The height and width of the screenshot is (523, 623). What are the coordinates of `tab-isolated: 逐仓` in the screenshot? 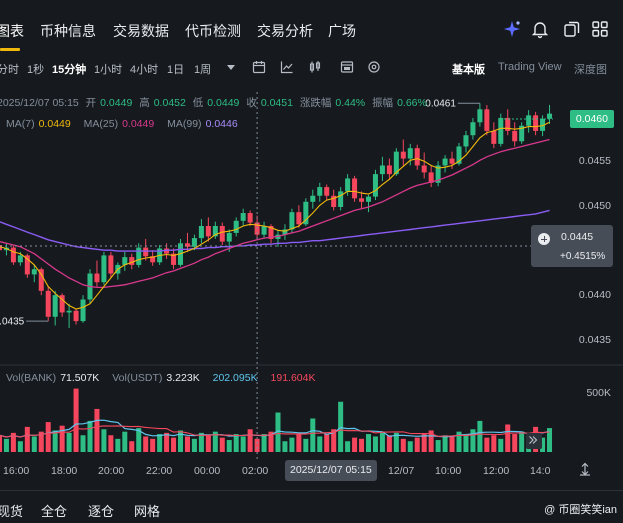 It's located at (101, 511).